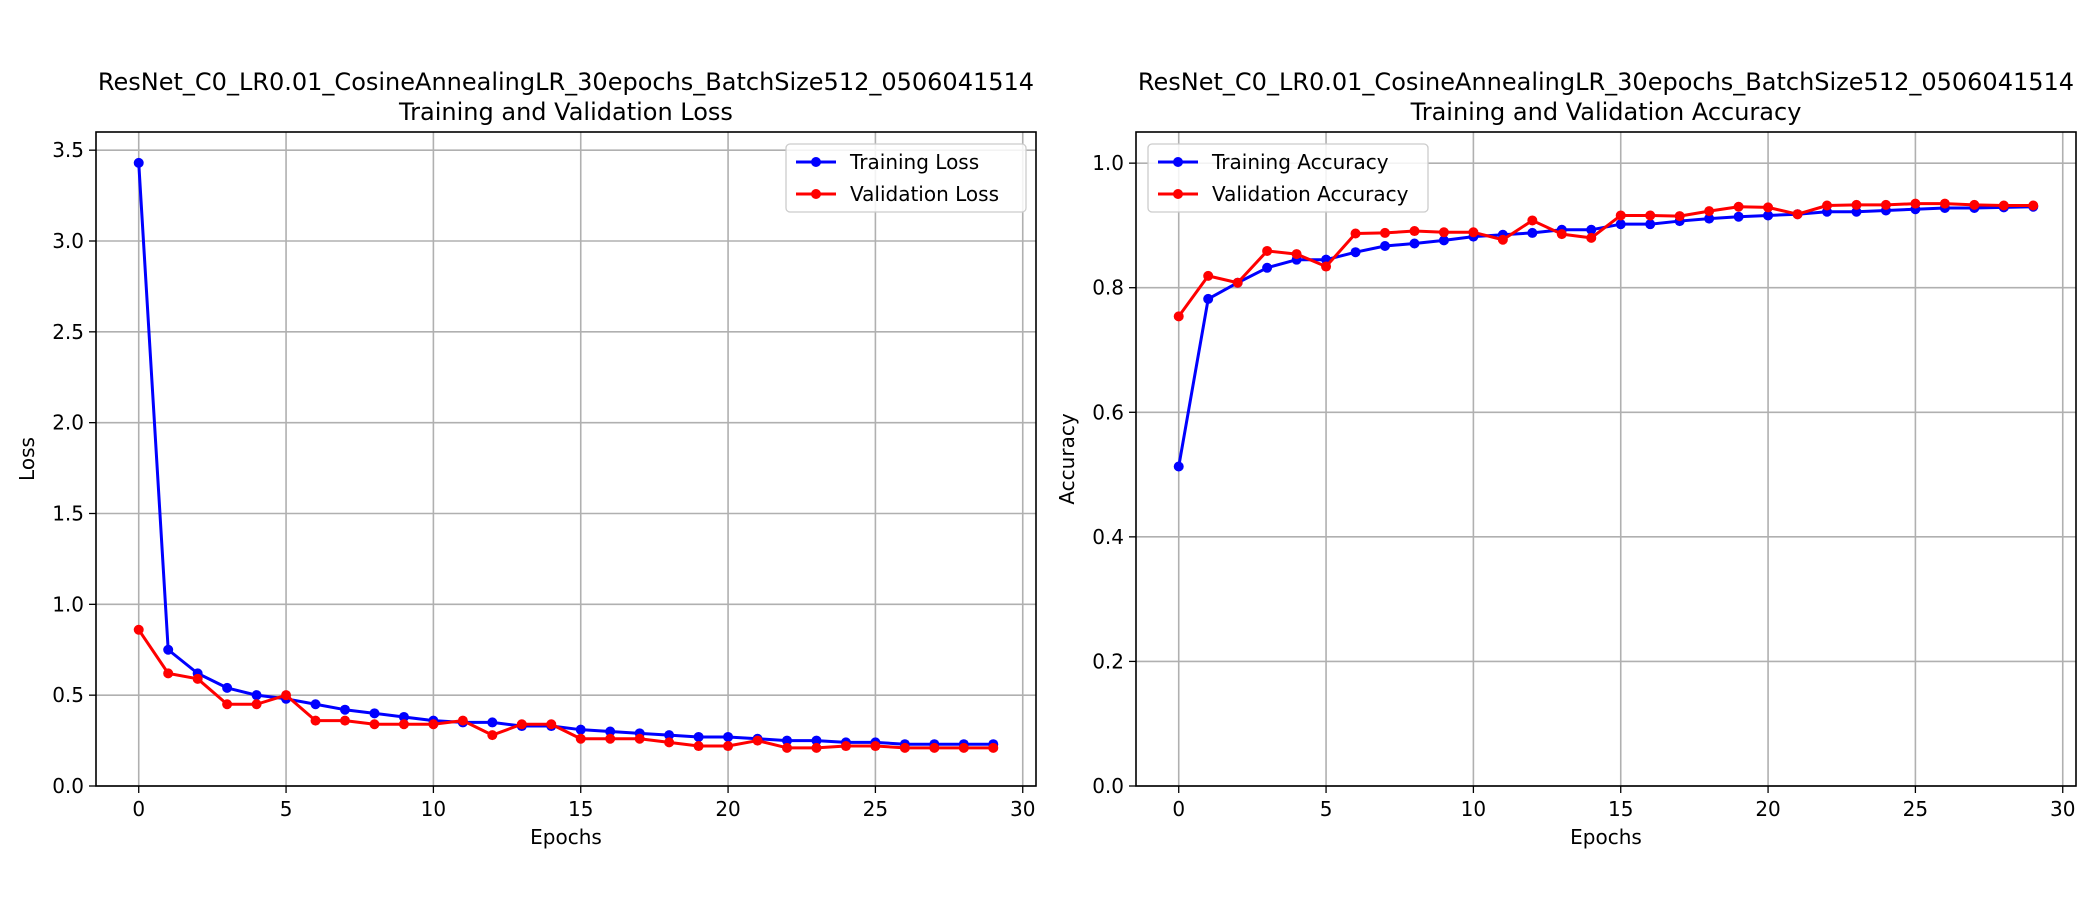 This screenshot has width=2100, height=900. What do you see at coordinates (68, 423) in the screenshot?
I see `y-tick-label: 2.0` at bounding box center [68, 423].